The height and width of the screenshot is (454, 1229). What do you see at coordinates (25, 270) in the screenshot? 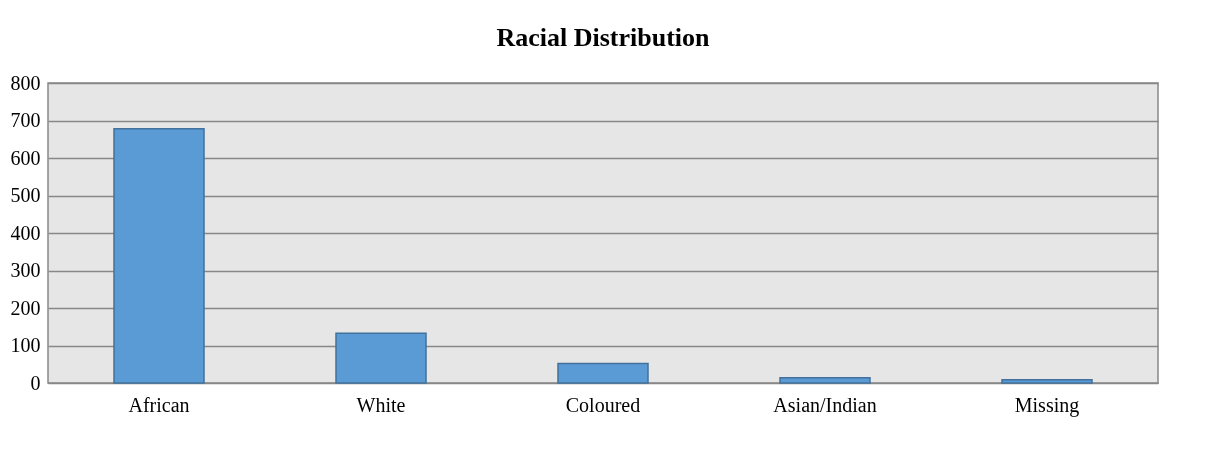
I see `y-tick-label: 300` at bounding box center [25, 270].